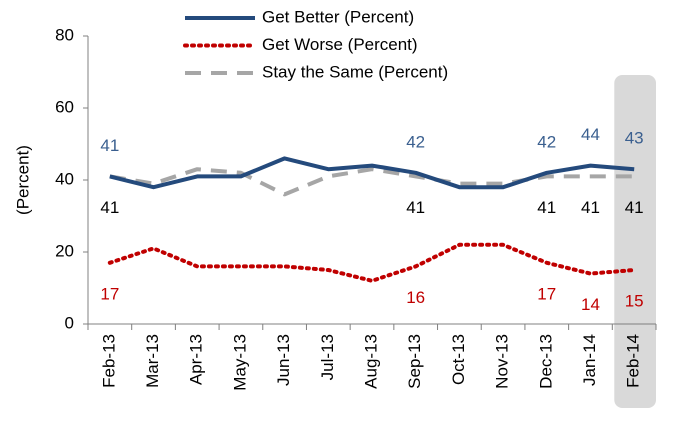  Describe the element at coordinates (590, 134) in the screenshot. I see `data-label: 44` at that location.